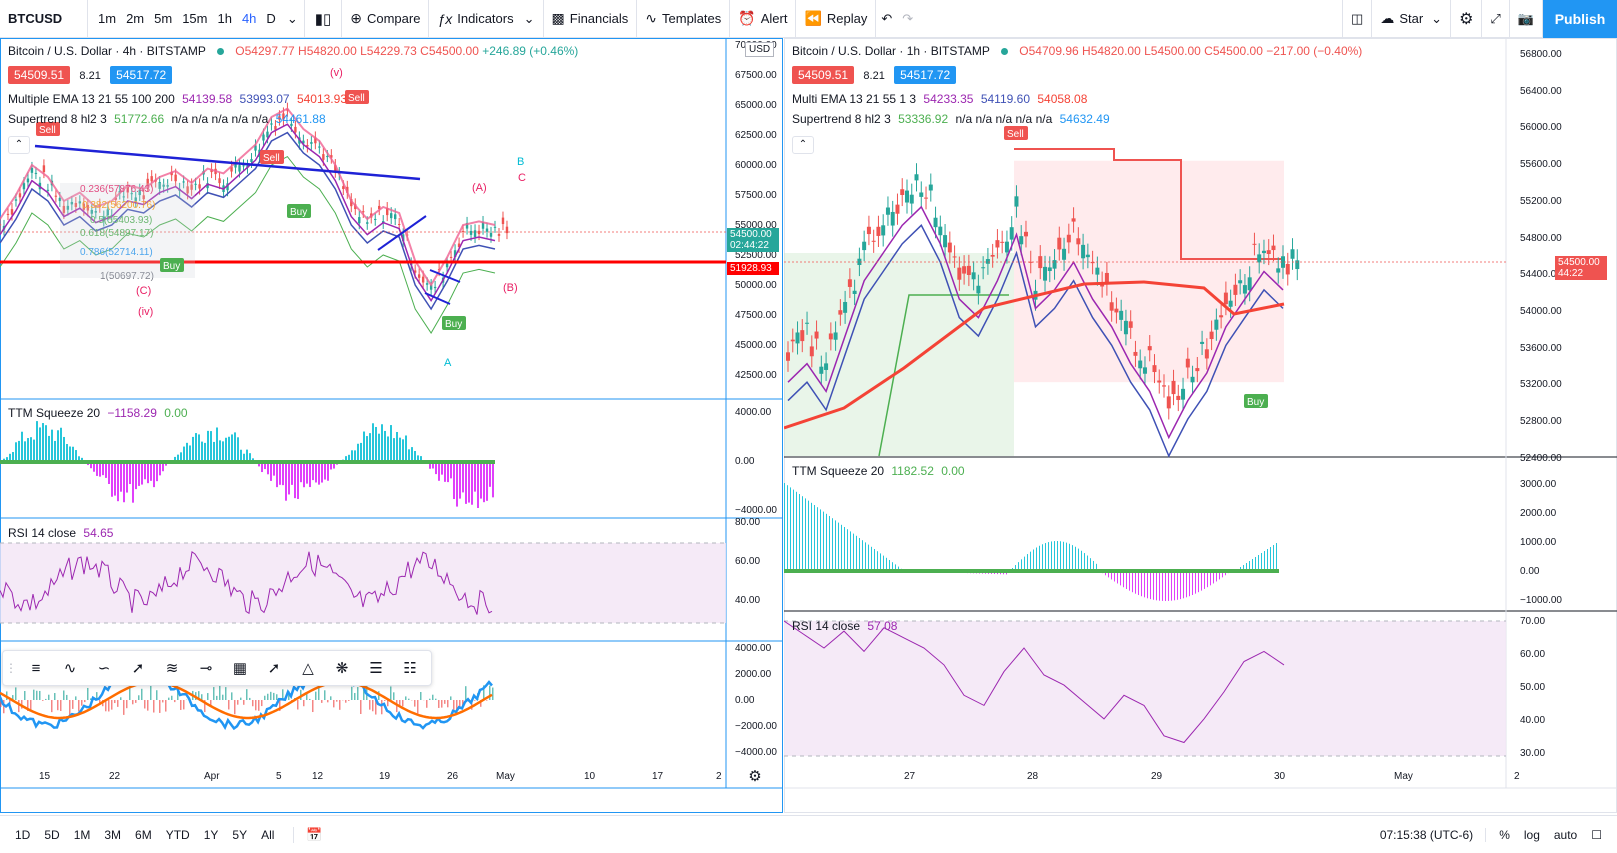 Image resolution: width=1617 pixels, height=853 pixels. Describe the element at coordinates (206, 668) in the screenshot. I see `horizontal-ray-icon: ⊸` at that location.